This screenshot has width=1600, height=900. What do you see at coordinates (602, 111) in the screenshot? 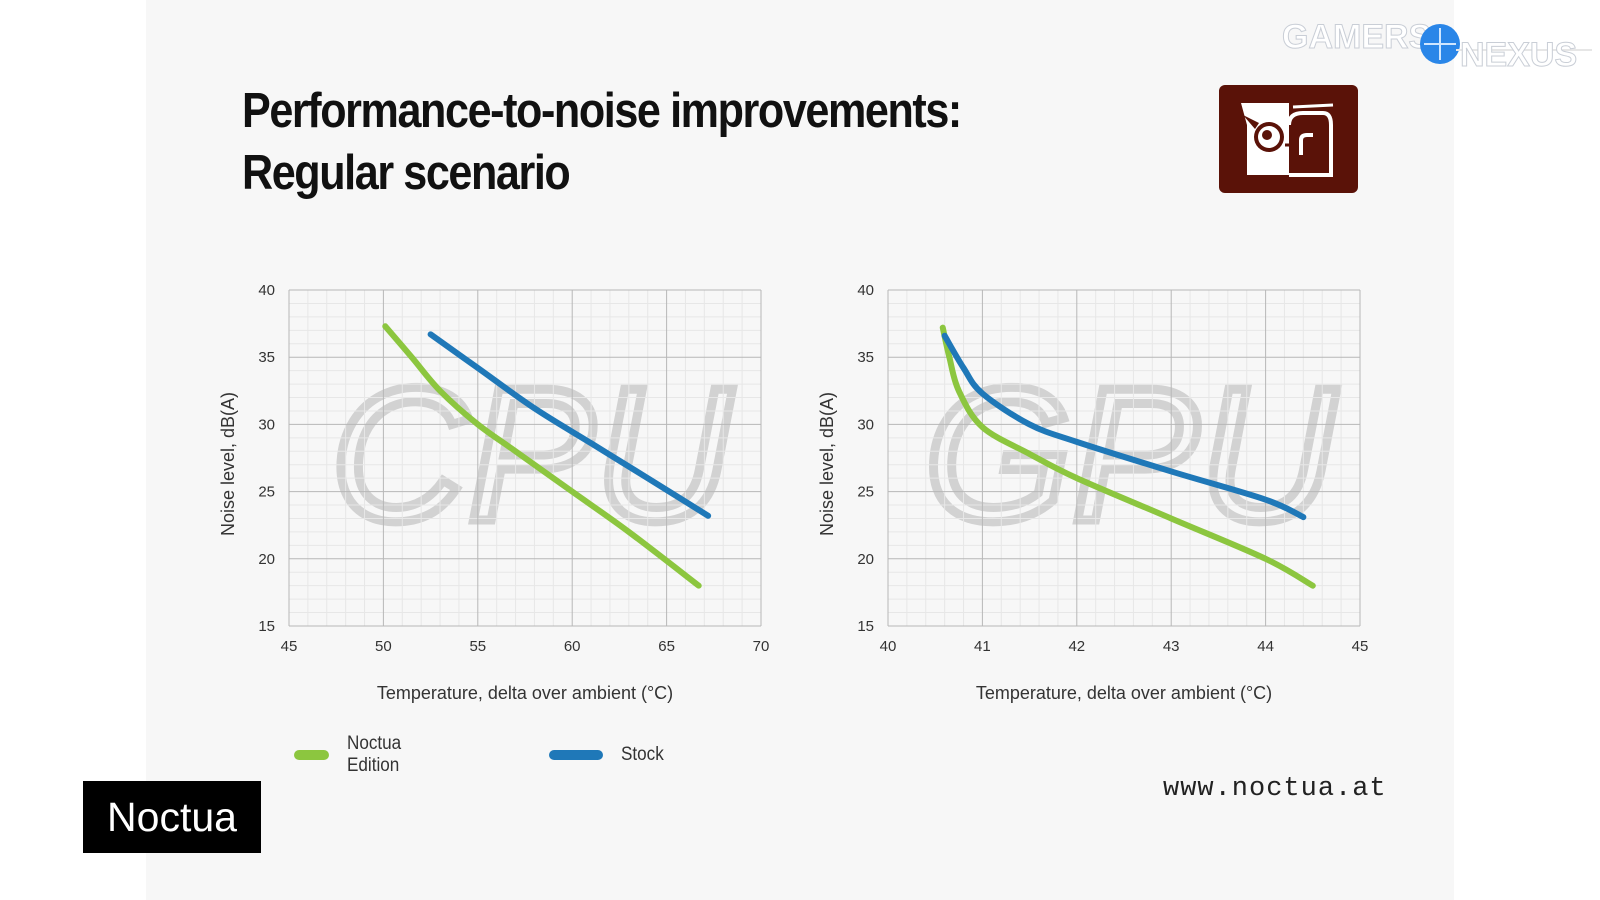
I see `title-line-1: Performance-to-noise improvements:` at bounding box center [602, 111].